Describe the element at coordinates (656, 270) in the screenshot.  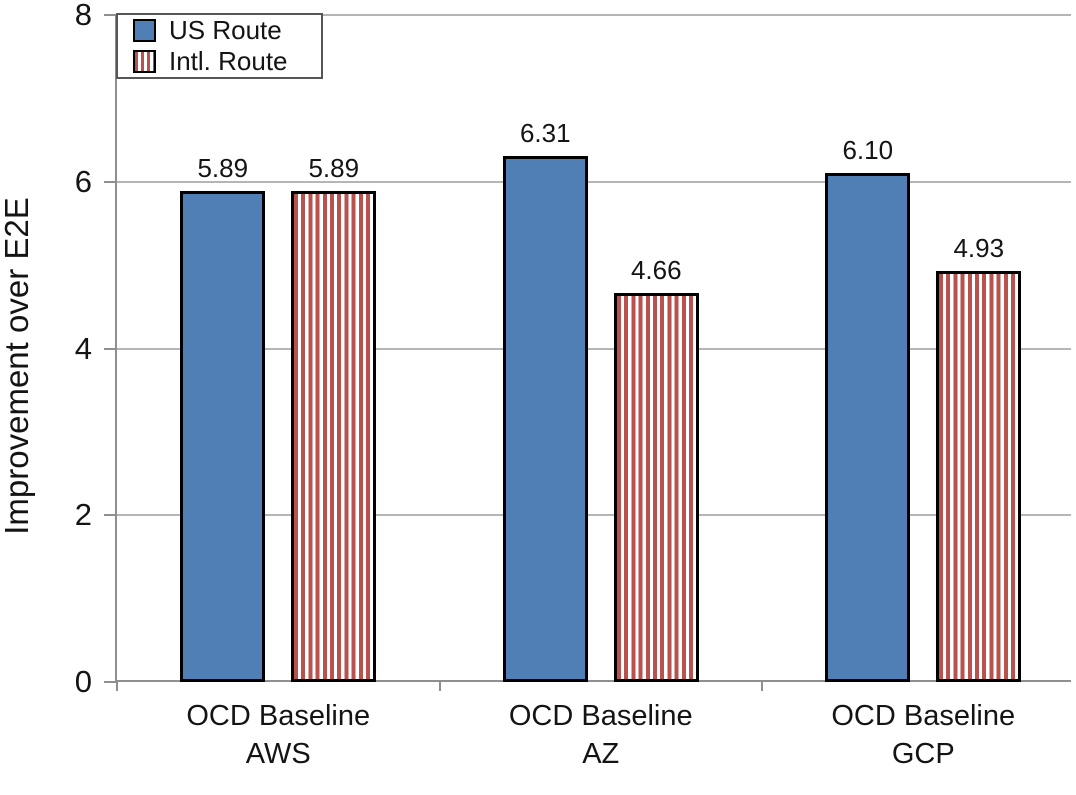
I see `bar-value-label: 4.66` at that location.